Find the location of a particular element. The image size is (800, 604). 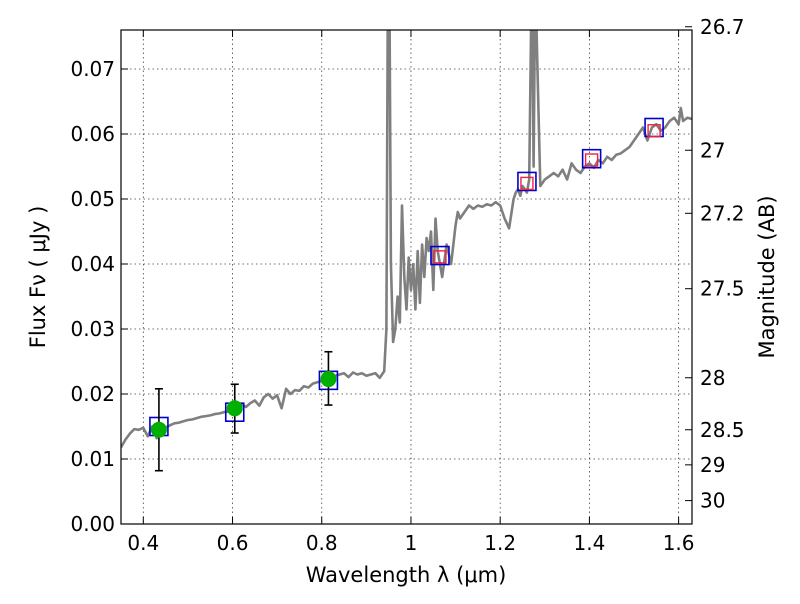

y-tick-label: 0.04 is located at coordinates (92, 264).